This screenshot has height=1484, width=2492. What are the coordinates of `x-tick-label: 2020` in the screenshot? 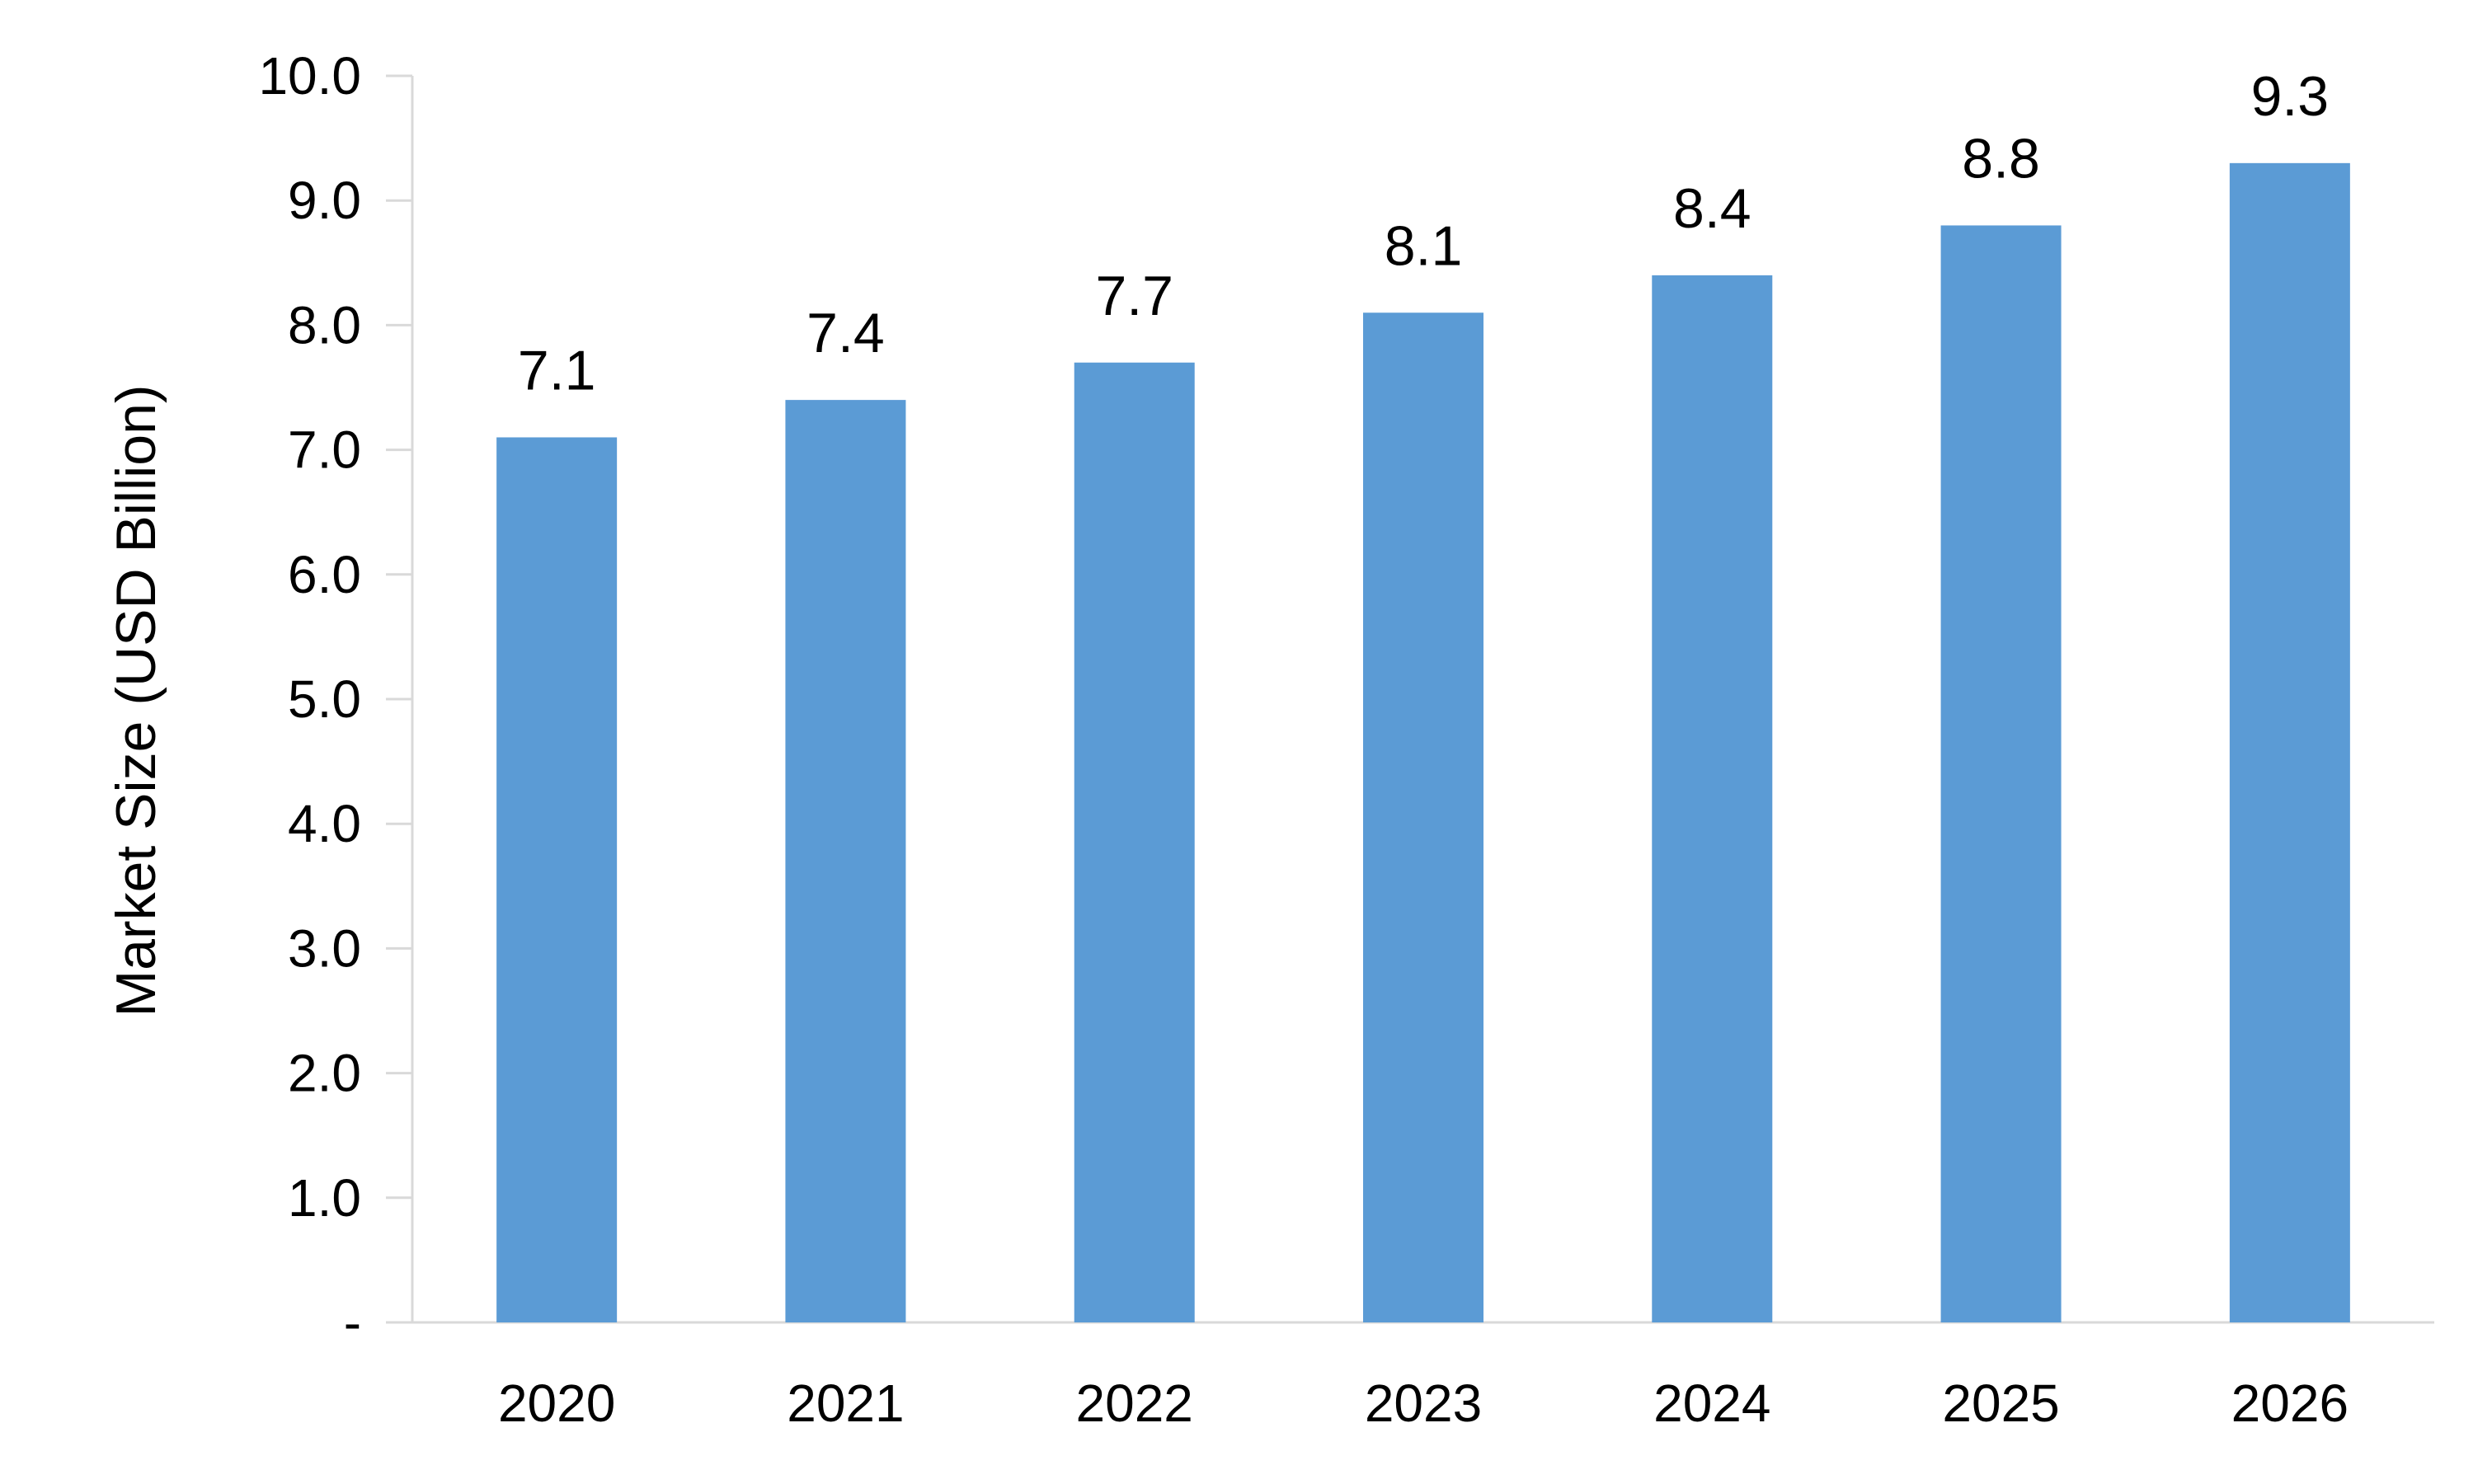 It's located at (556, 1403).